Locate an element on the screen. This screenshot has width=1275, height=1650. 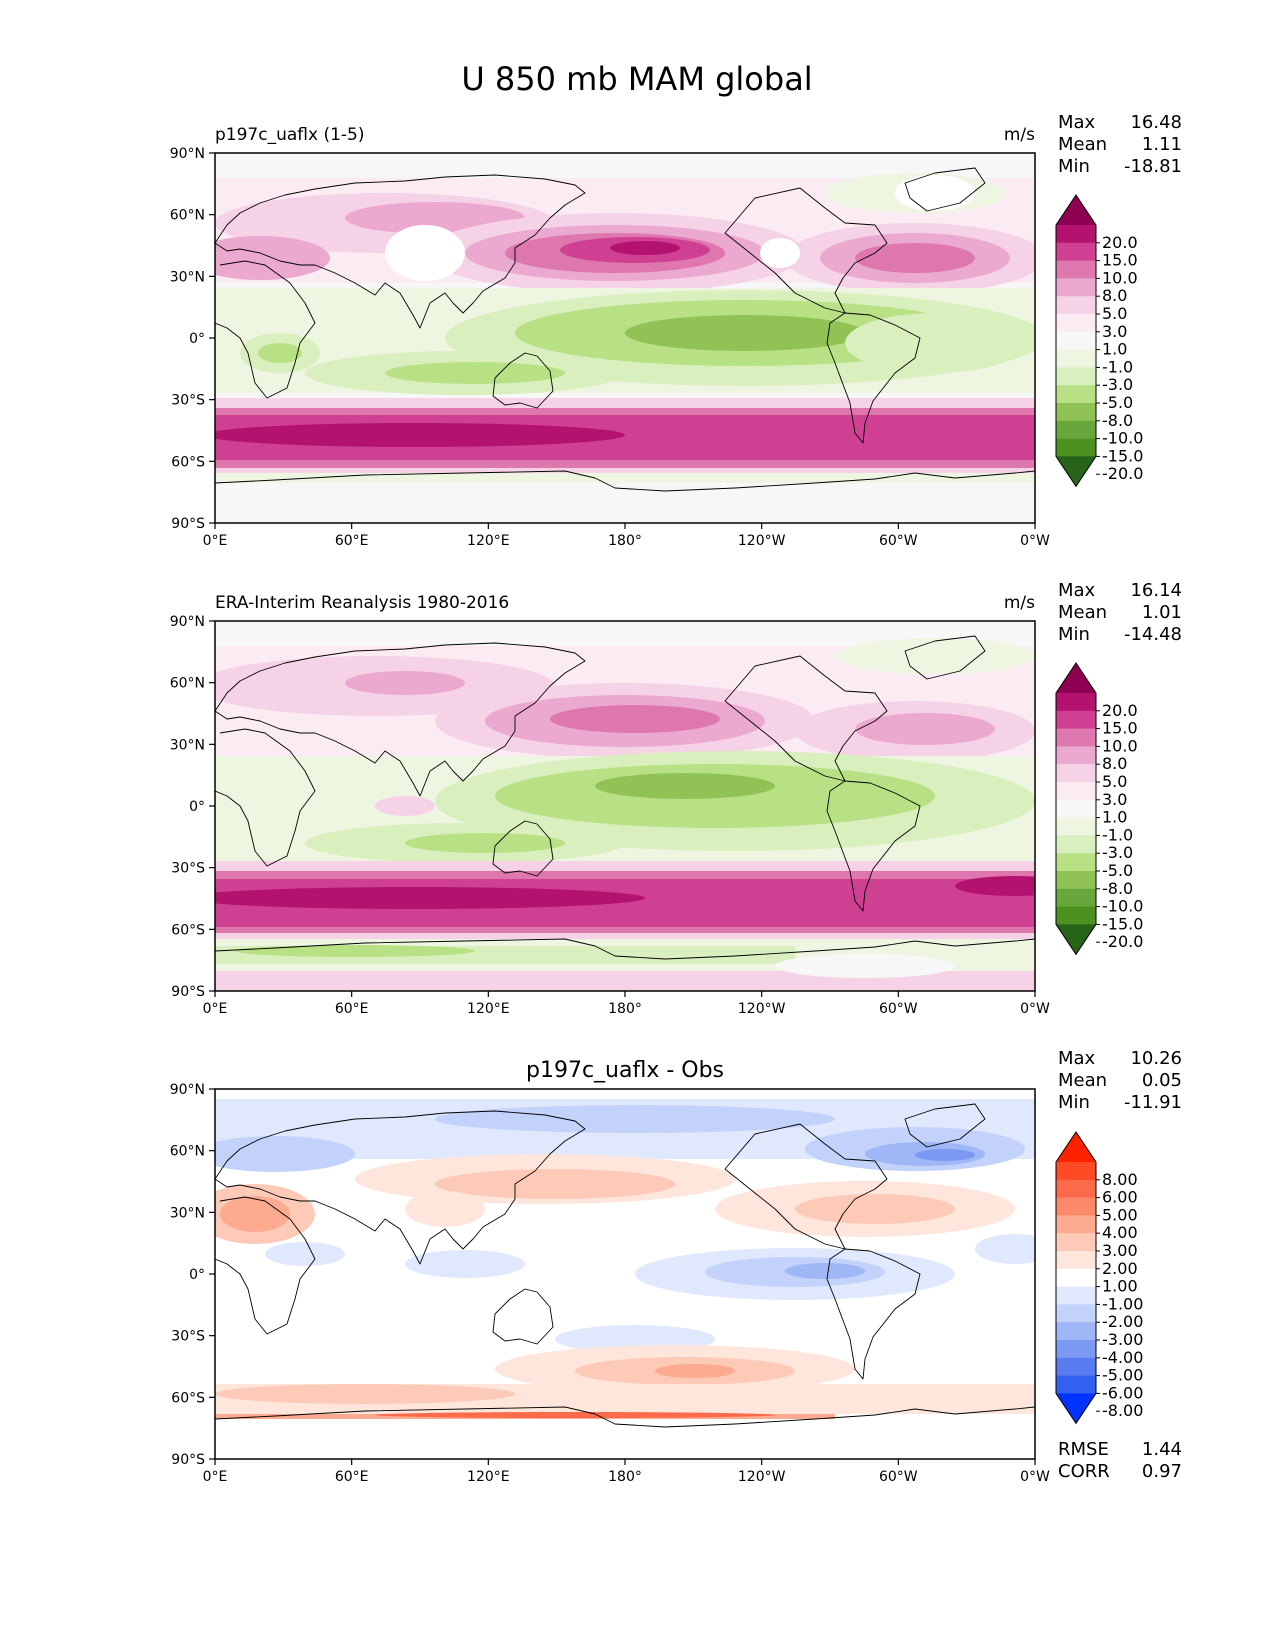
panel-1-lat-axis: 90°N 60°N 30°N 0° 30°S 60°S 90°S is located at coordinates (192, 339).